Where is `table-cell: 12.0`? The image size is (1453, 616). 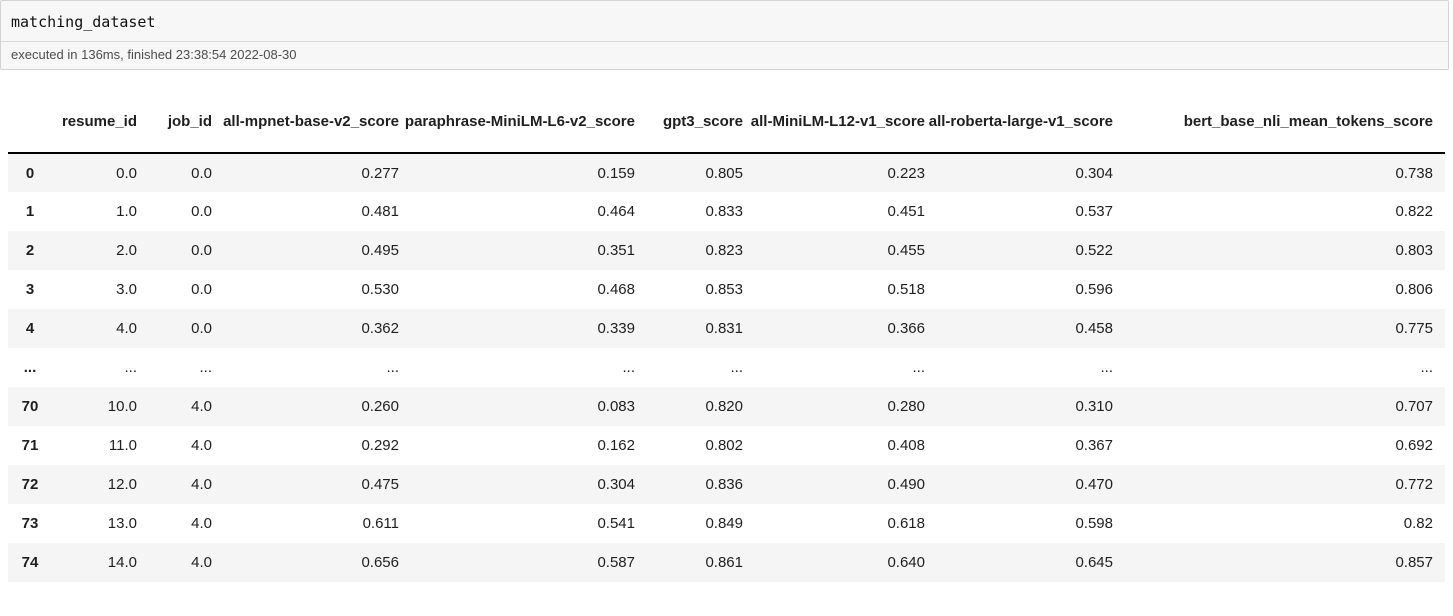
table-cell: 12.0 is located at coordinates (122, 484).